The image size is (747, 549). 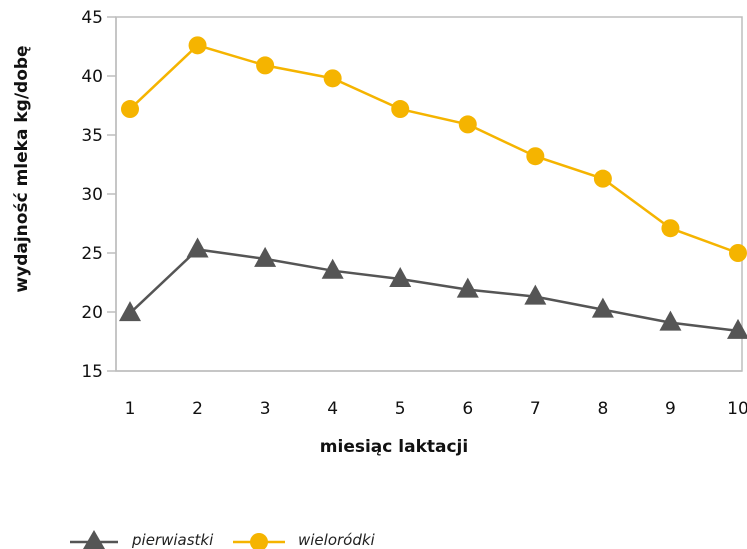 What do you see at coordinates (130, 409) in the screenshot?
I see `x-tick-label: 1` at bounding box center [130, 409].